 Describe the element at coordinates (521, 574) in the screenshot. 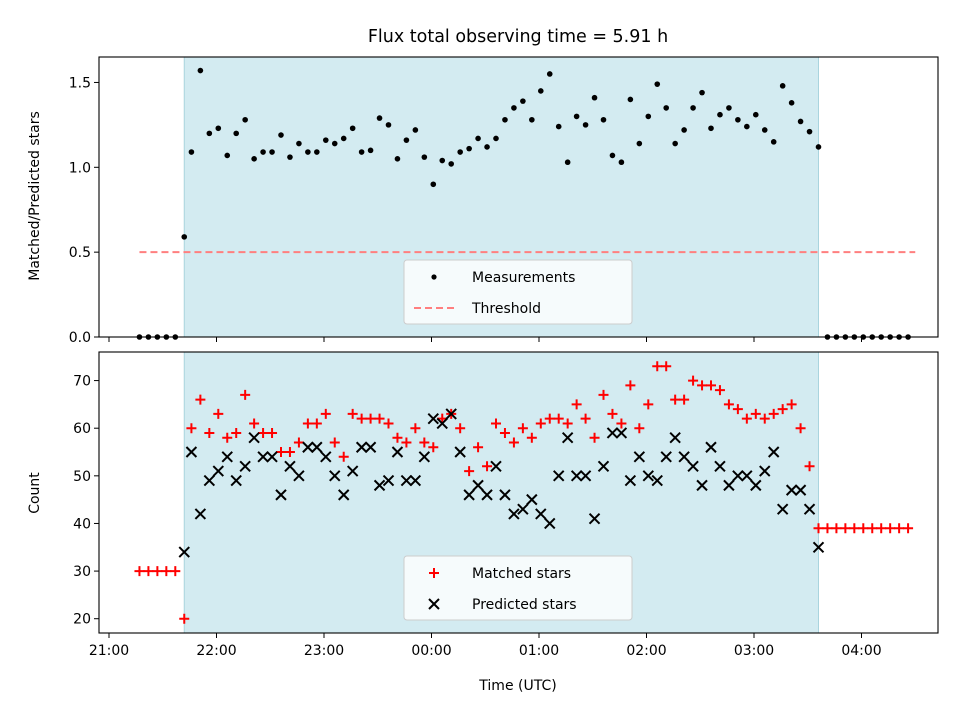

I see `legend-label: Matched stars` at that location.